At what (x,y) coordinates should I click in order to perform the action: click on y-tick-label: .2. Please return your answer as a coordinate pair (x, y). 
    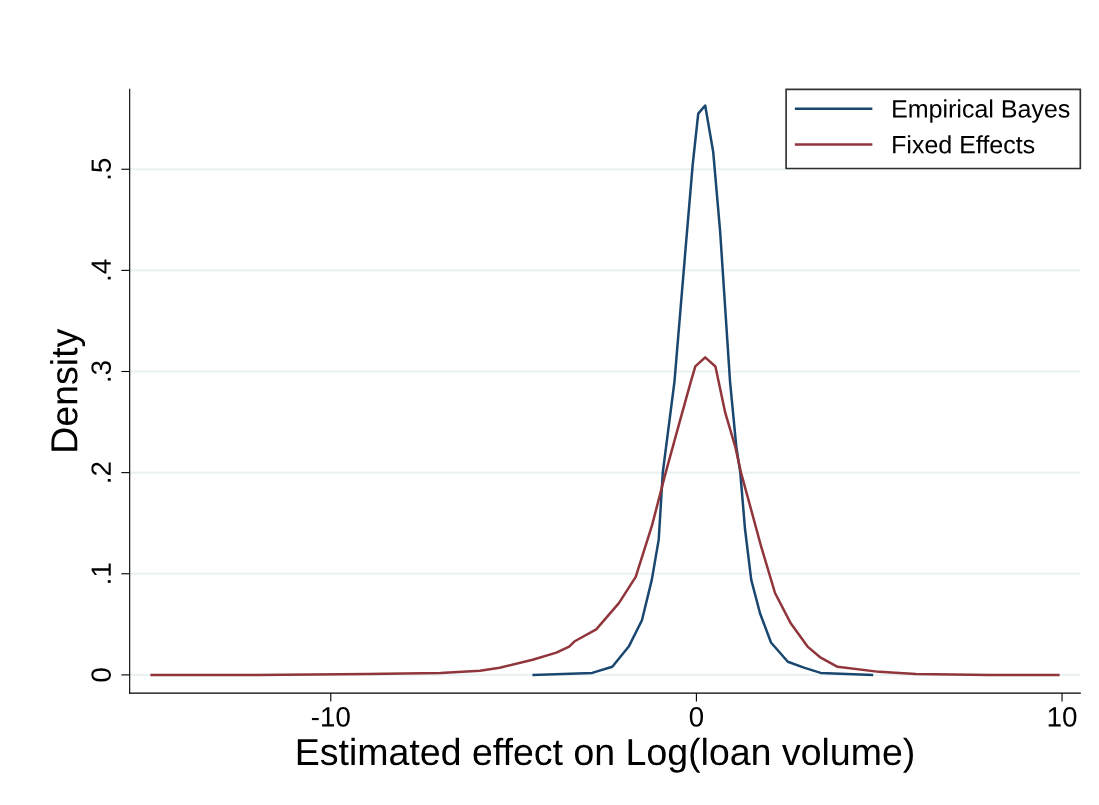
    Looking at the image, I should click on (101, 472).